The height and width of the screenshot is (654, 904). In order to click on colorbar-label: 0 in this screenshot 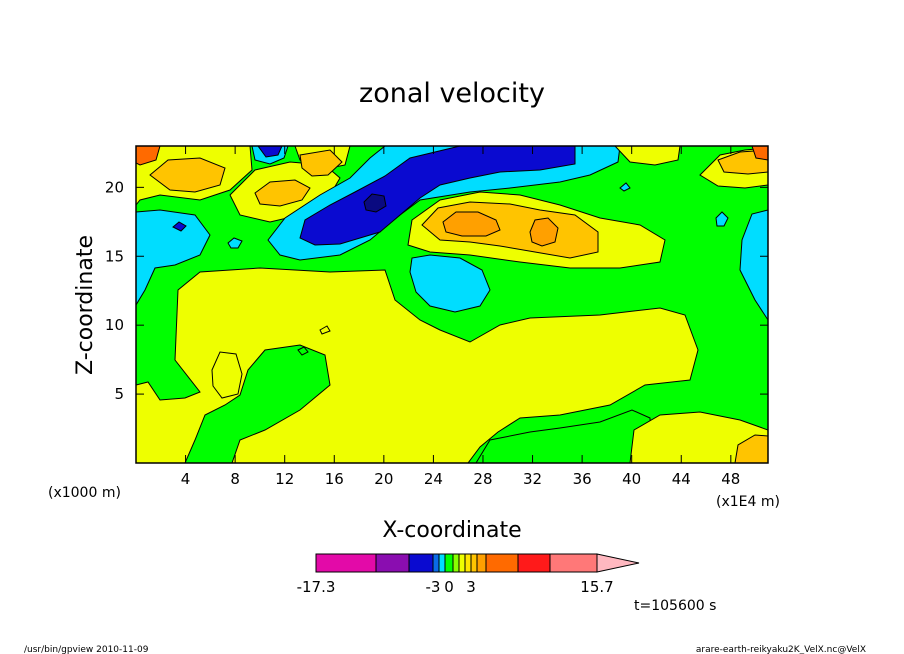, I will do `click(449, 587)`.